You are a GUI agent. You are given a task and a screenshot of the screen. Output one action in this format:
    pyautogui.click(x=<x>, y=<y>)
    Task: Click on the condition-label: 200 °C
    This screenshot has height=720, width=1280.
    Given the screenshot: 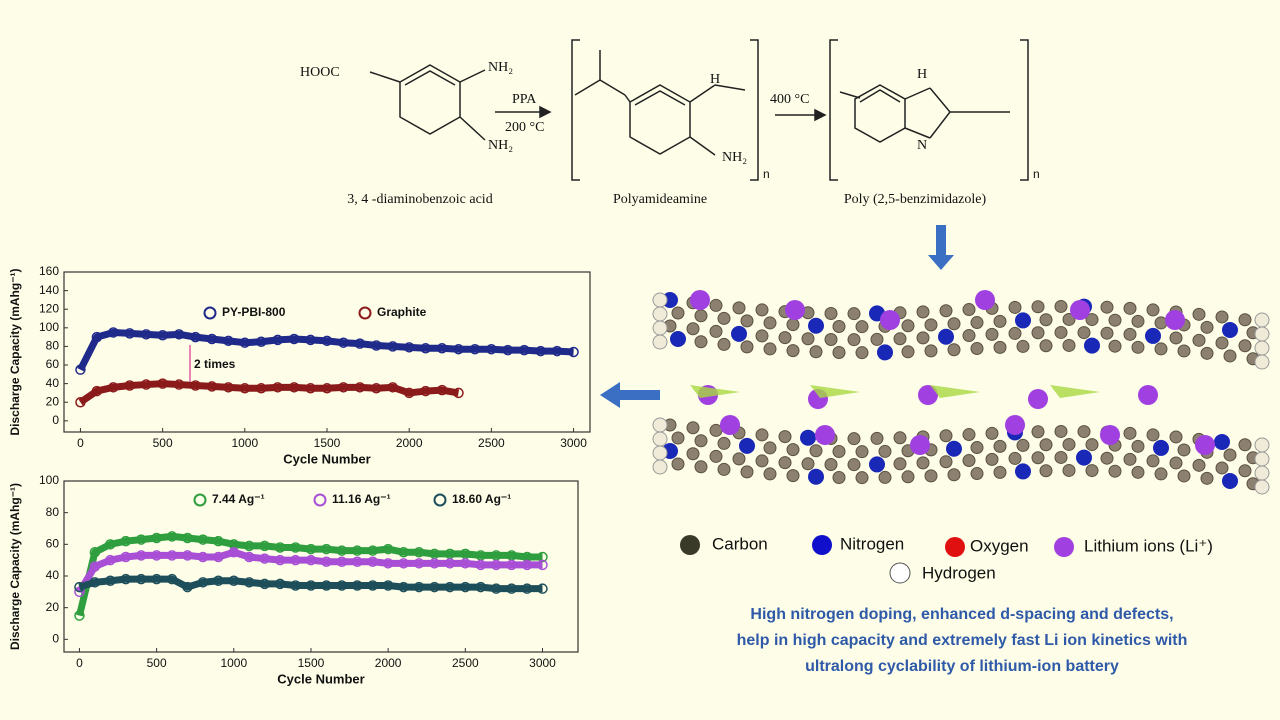 What is the action you would take?
    pyautogui.click(x=524, y=127)
    